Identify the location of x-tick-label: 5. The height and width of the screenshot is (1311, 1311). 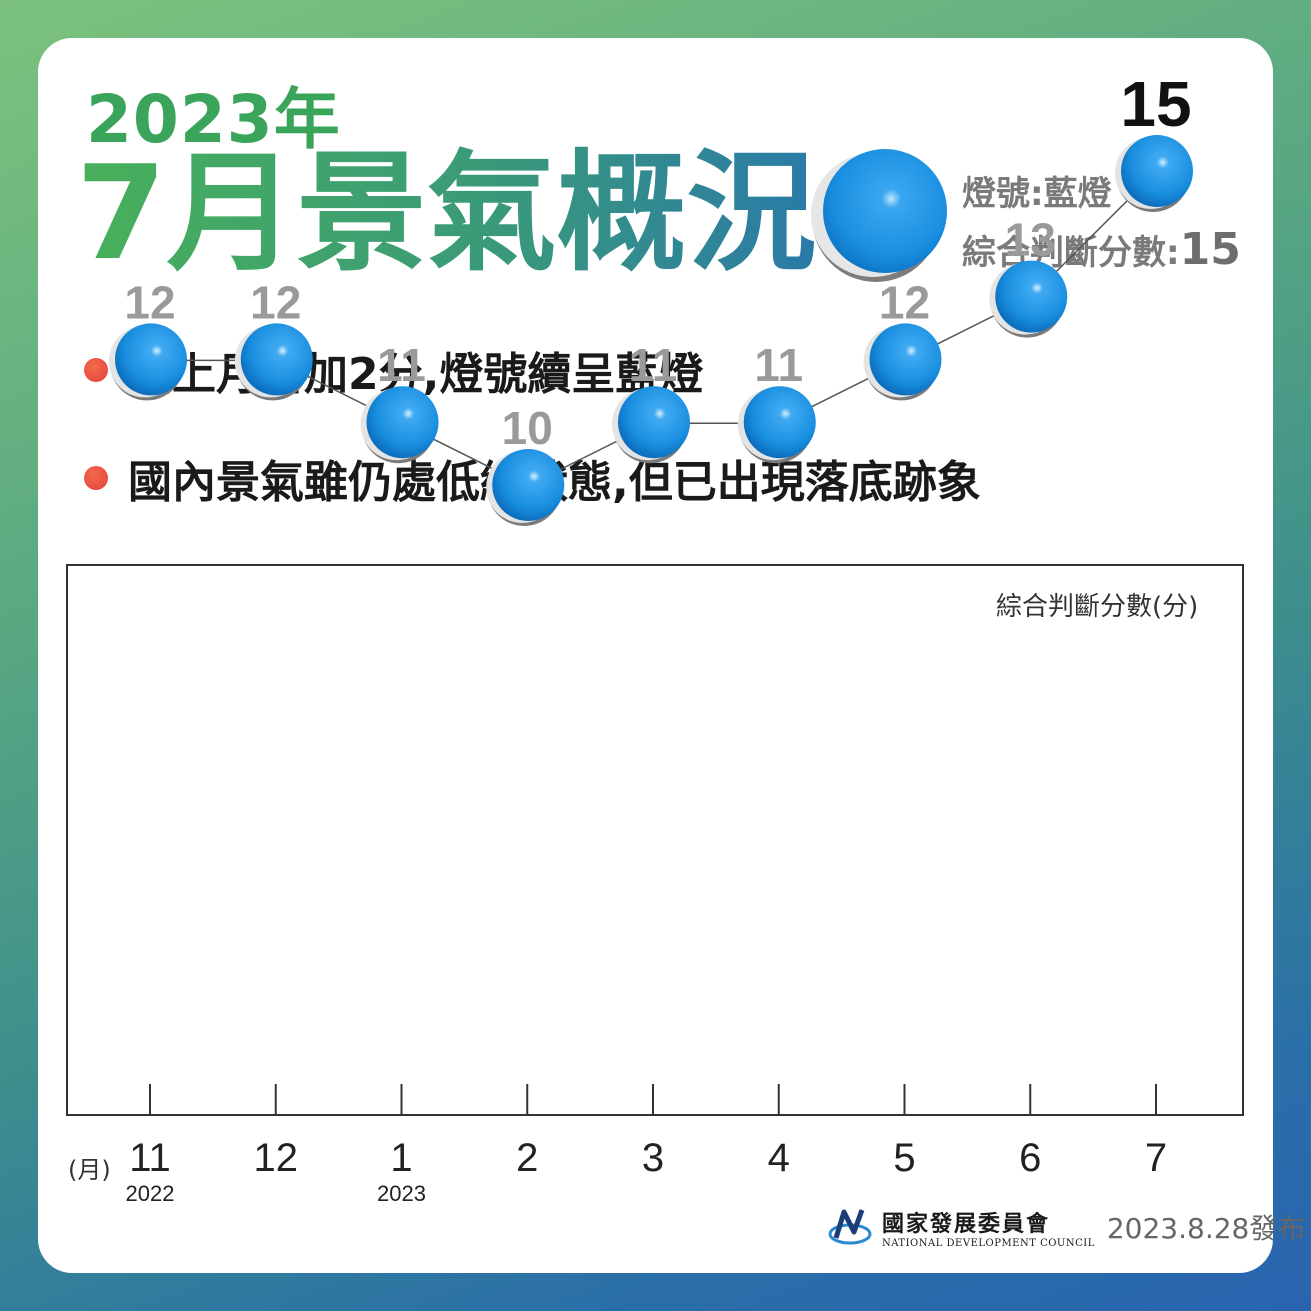
(904, 1158).